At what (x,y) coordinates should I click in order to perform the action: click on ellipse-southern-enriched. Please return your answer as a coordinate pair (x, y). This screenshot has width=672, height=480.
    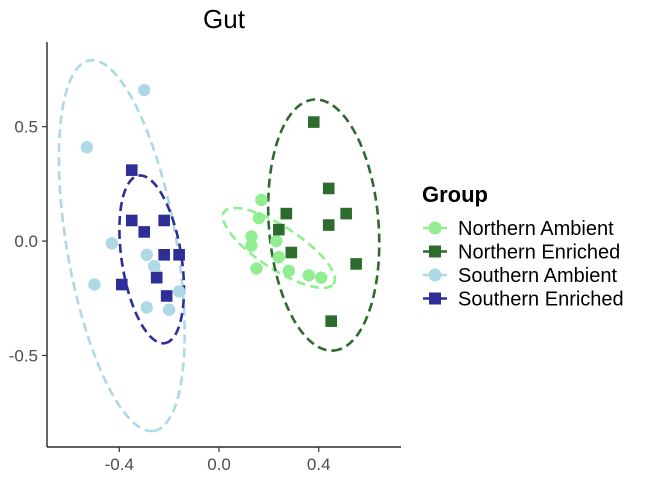
    Looking at the image, I should click on (152, 259).